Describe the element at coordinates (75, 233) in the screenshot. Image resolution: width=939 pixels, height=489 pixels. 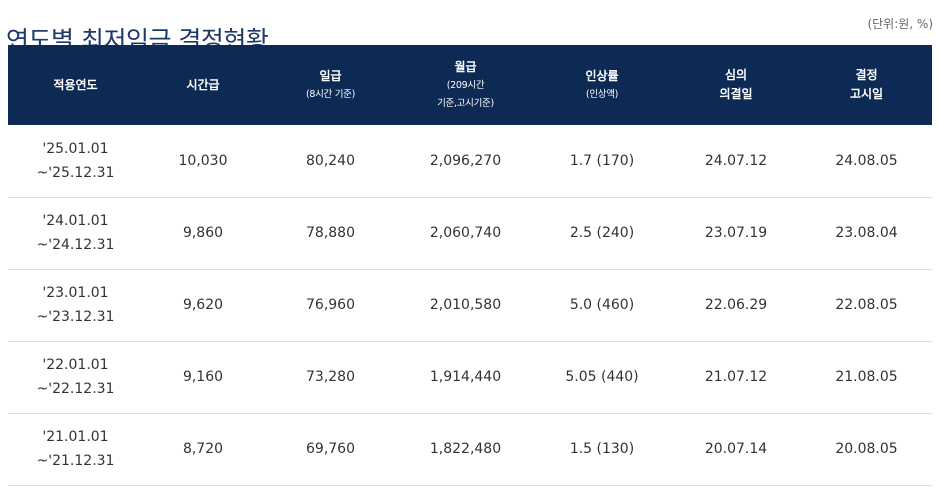
I see `period-cell: '24.01.01 ~'24.12.31` at that location.